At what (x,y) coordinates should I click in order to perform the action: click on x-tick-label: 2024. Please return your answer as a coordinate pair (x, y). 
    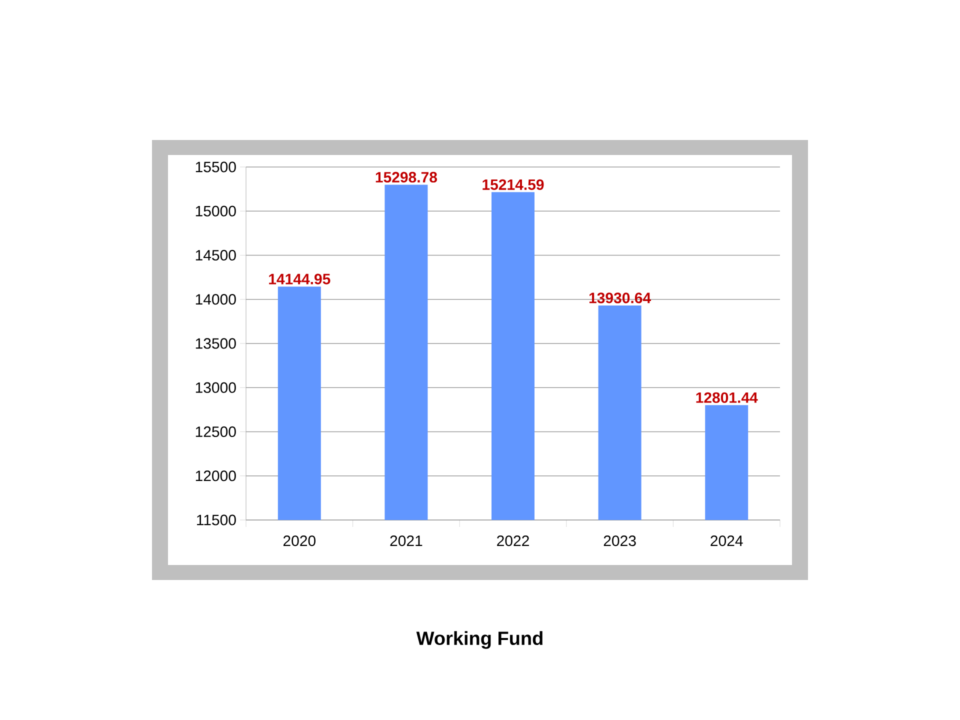
    Looking at the image, I should click on (726, 541).